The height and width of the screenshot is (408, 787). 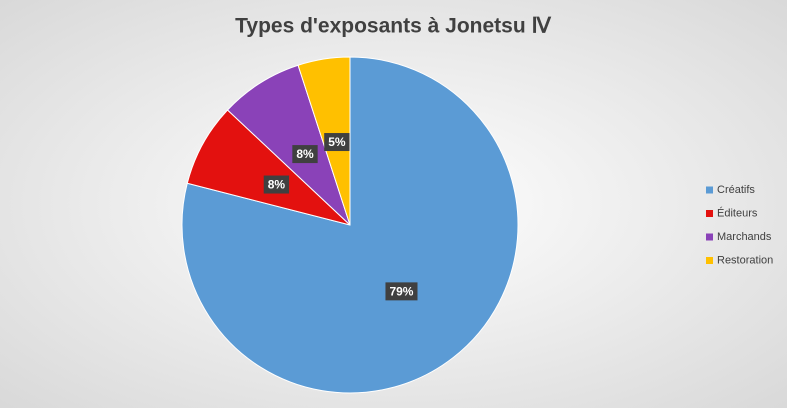 What do you see at coordinates (736, 190) in the screenshot?
I see `legend-label: Créatifs` at bounding box center [736, 190].